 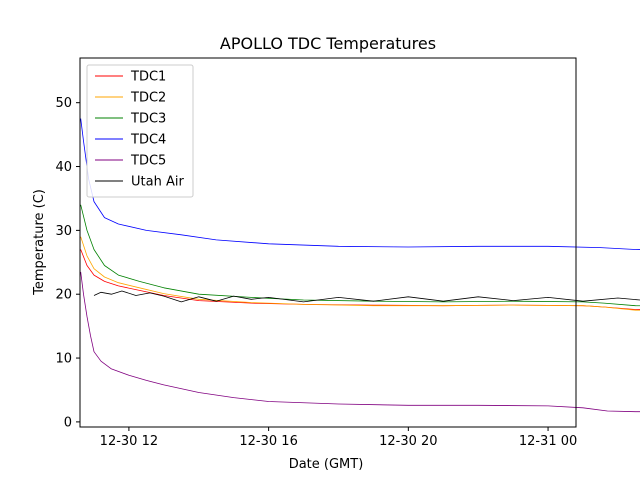 I want to click on x-tick-label: 12-30 12, so click(x=129, y=441).